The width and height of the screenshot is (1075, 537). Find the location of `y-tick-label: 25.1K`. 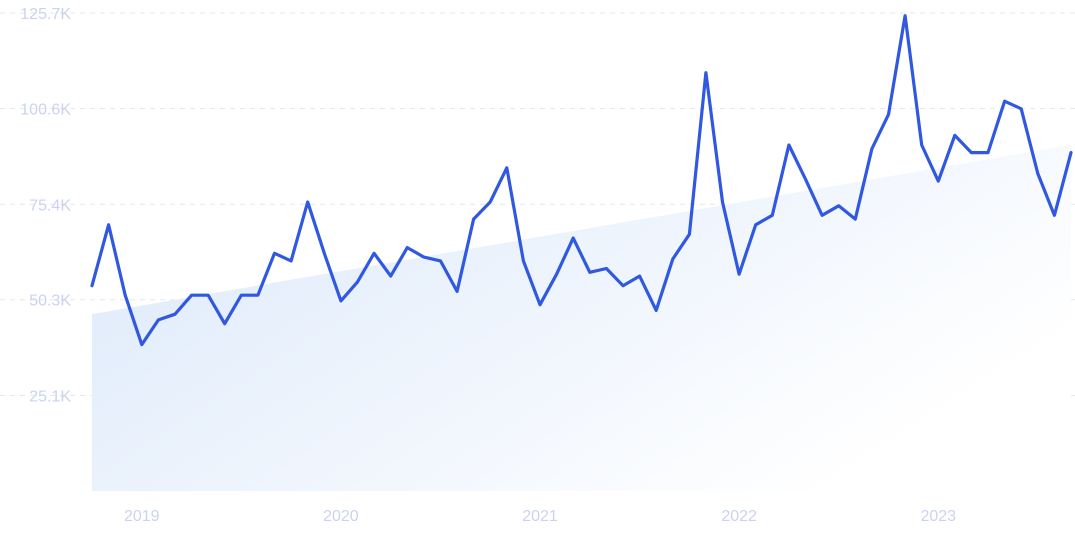

y-tick-label: 25.1K is located at coordinates (50, 397).